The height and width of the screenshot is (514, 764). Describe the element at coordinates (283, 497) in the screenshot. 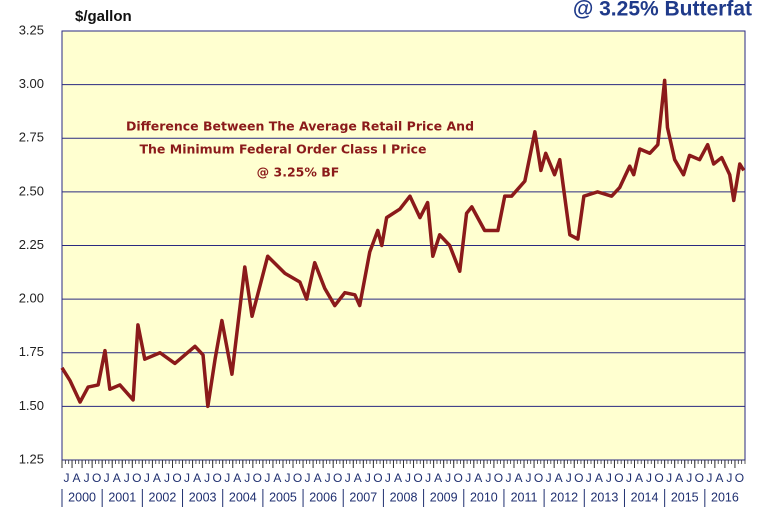

I see `year-label: 2005` at that location.